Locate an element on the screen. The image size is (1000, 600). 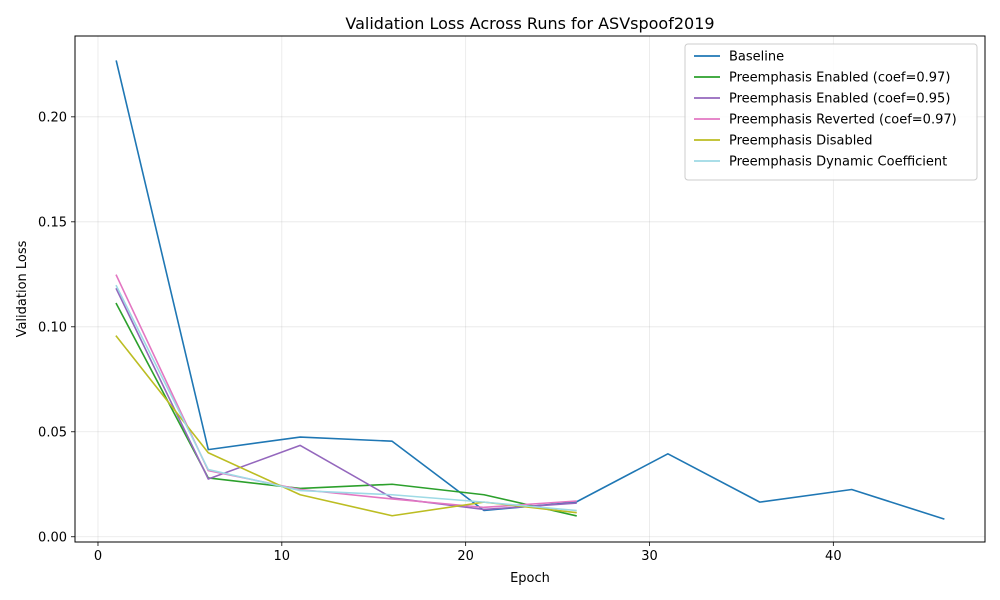
y-axis-label: Validation Loss is located at coordinates (22, 288).